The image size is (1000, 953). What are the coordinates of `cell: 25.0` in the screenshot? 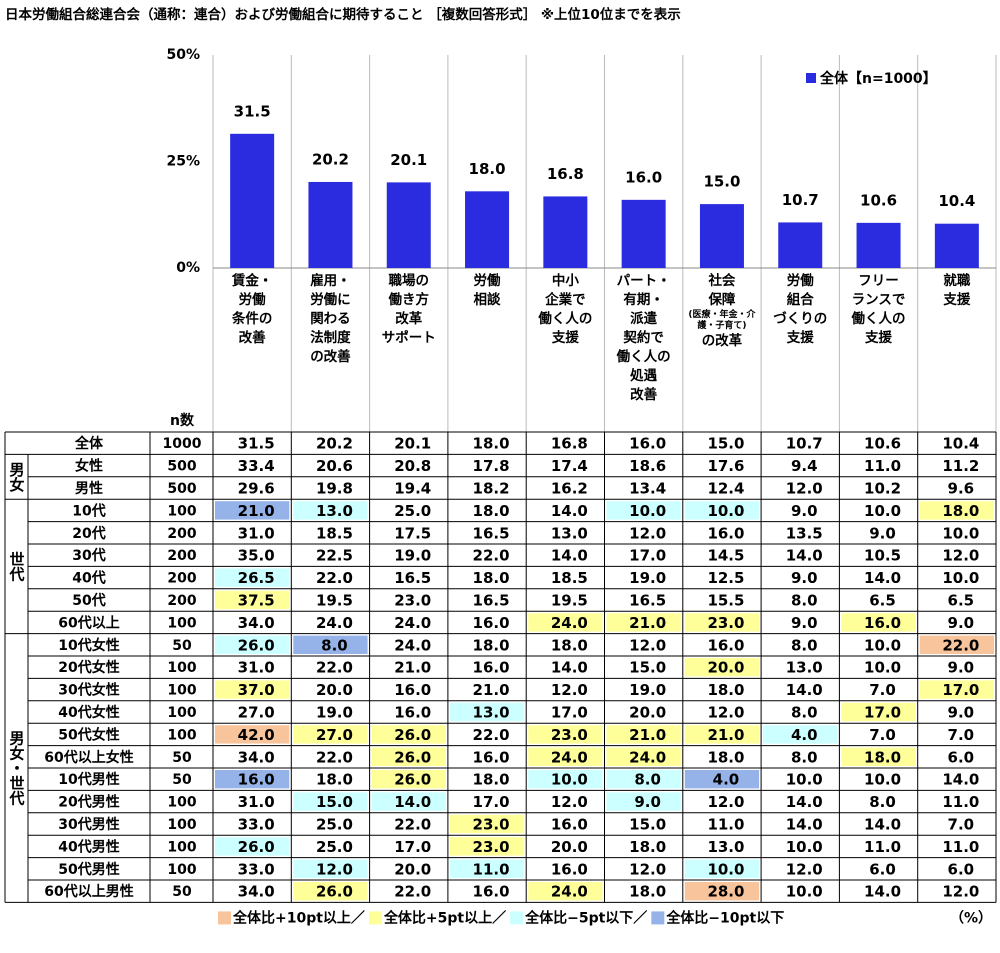 It's located at (334, 847).